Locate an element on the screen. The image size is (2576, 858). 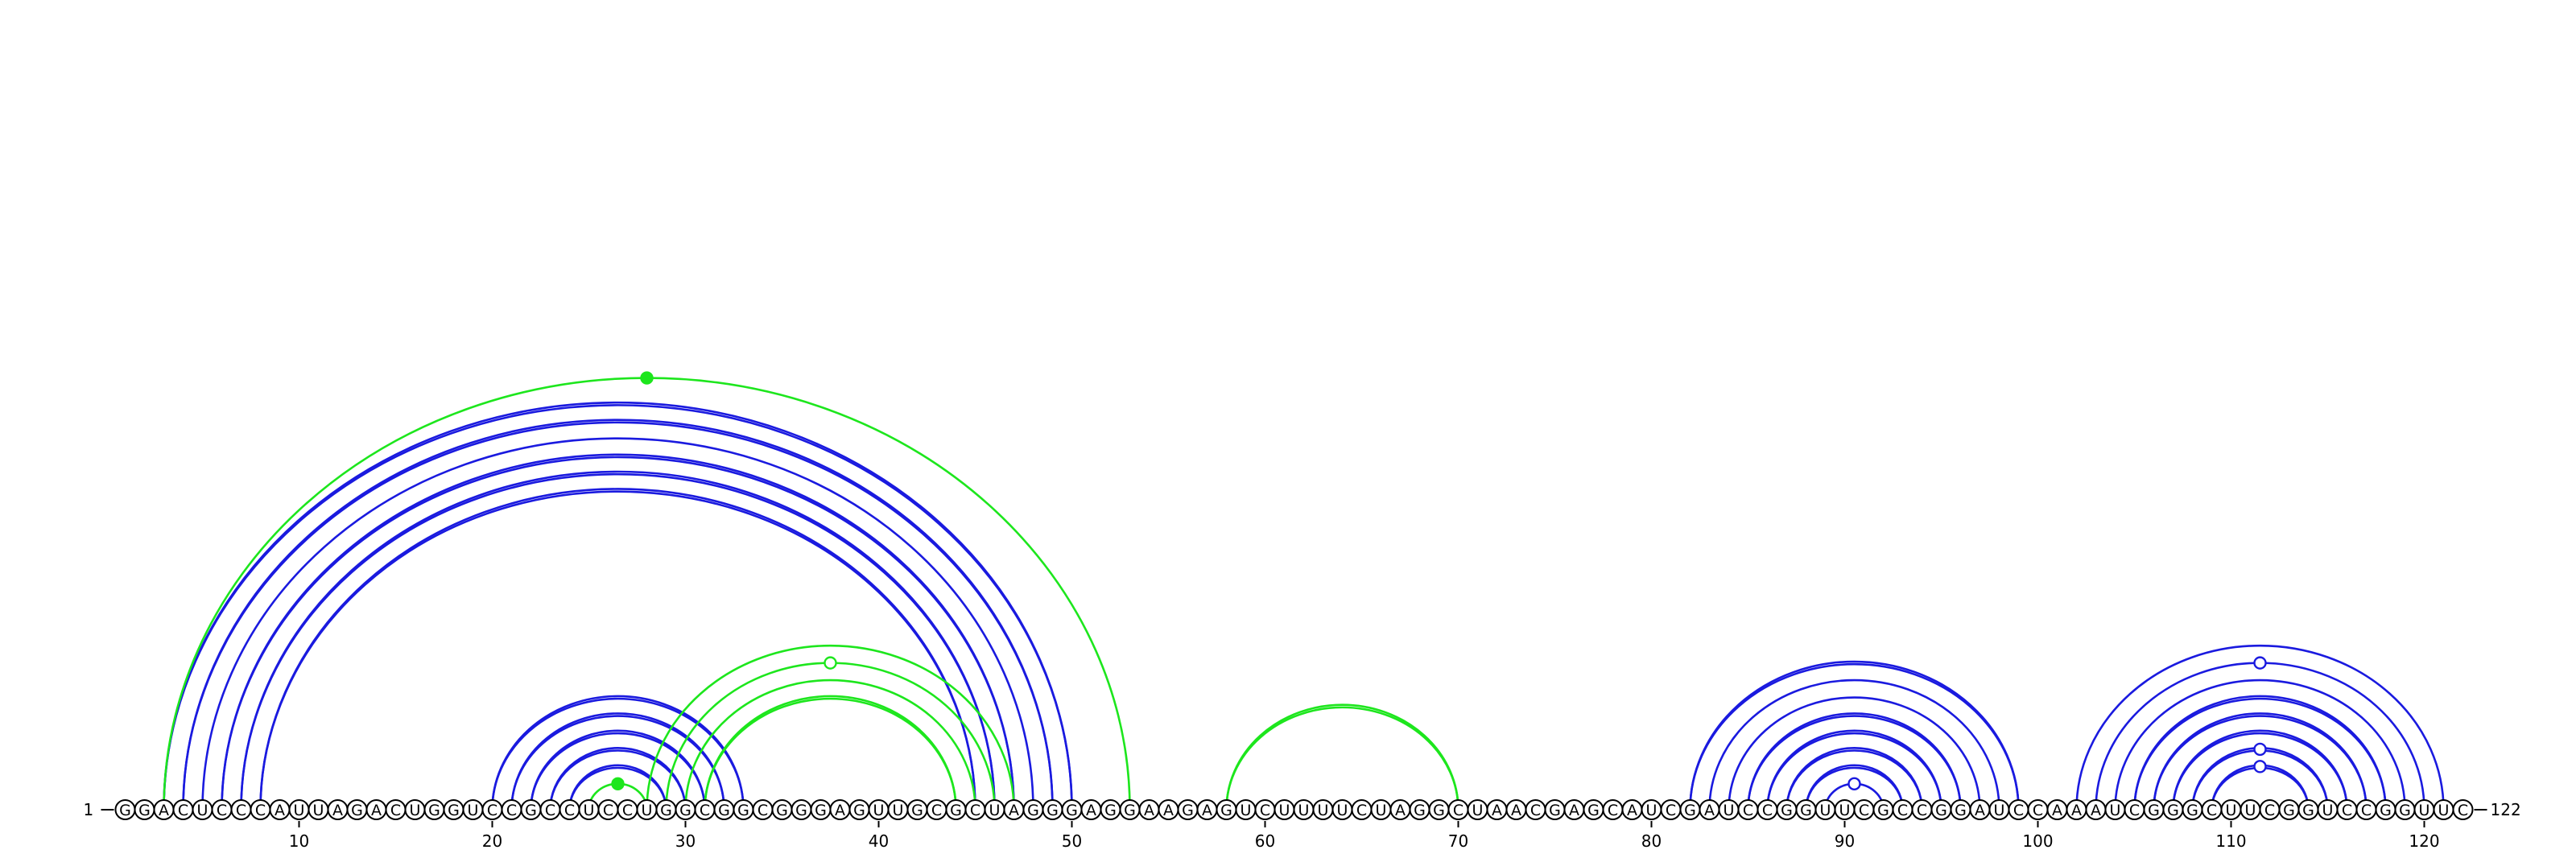
nucleotide-53: G is located at coordinates (1130, 809).